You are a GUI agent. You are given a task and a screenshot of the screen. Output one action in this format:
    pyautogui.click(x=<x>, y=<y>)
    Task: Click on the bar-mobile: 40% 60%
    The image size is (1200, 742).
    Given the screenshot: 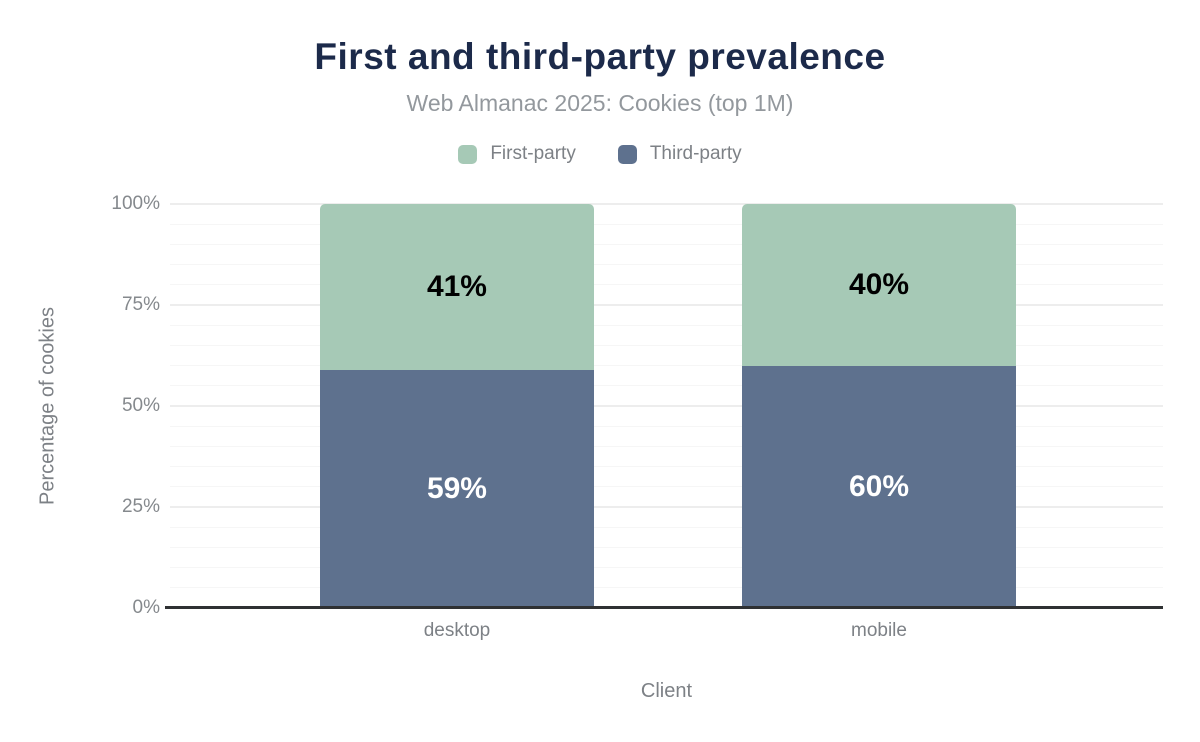 What is the action you would take?
    pyautogui.click(x=879, y=406)
    